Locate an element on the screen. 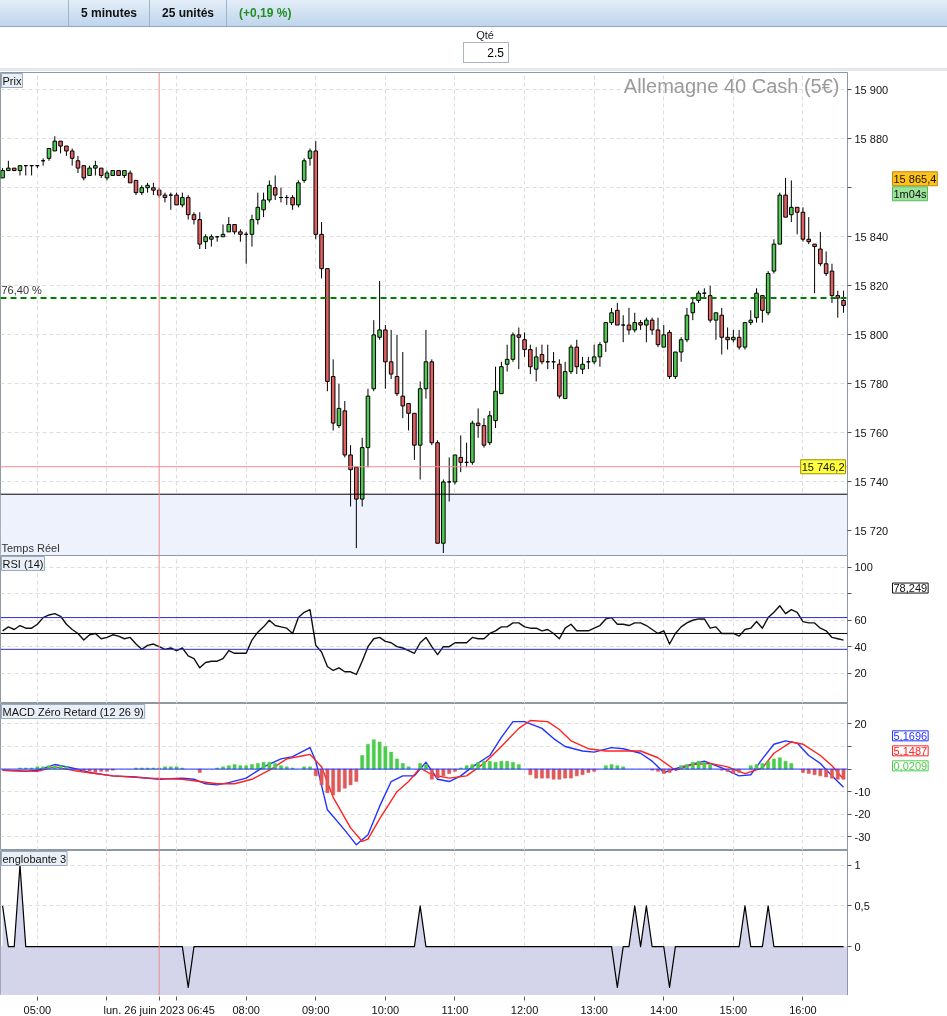  y-tick-label: 40 is located at coordinates (860, 646).